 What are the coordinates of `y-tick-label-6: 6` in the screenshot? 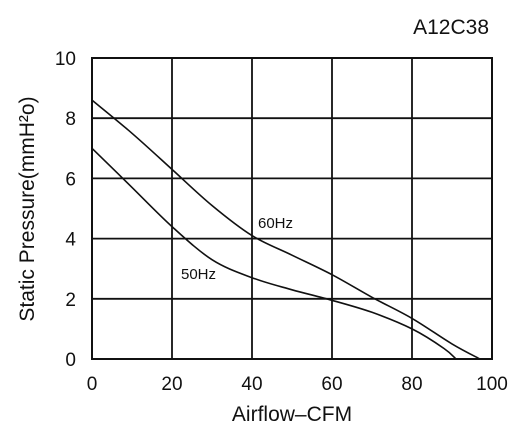 It's located at (70, 179).